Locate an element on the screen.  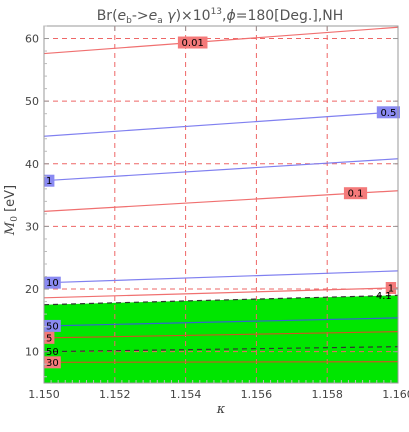
y-axis-title: M0 [eV] is located at coordinates (11, 210).